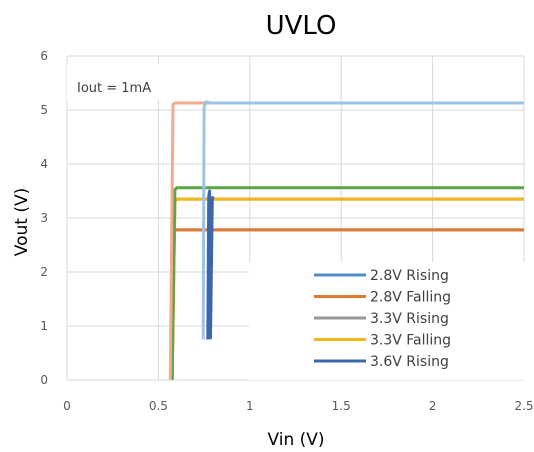  I want to click on annotation-box, so click(115, 82).